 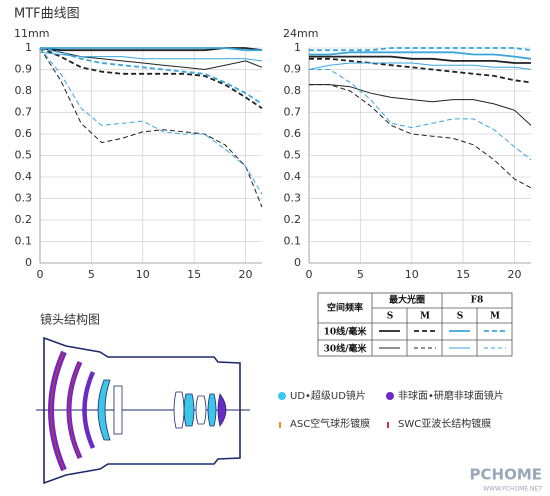 What do you see at coordinates (346, 332) in the screenshot?
I see `table-row-label: 10线/毫米` at bounding box center [346, 332].